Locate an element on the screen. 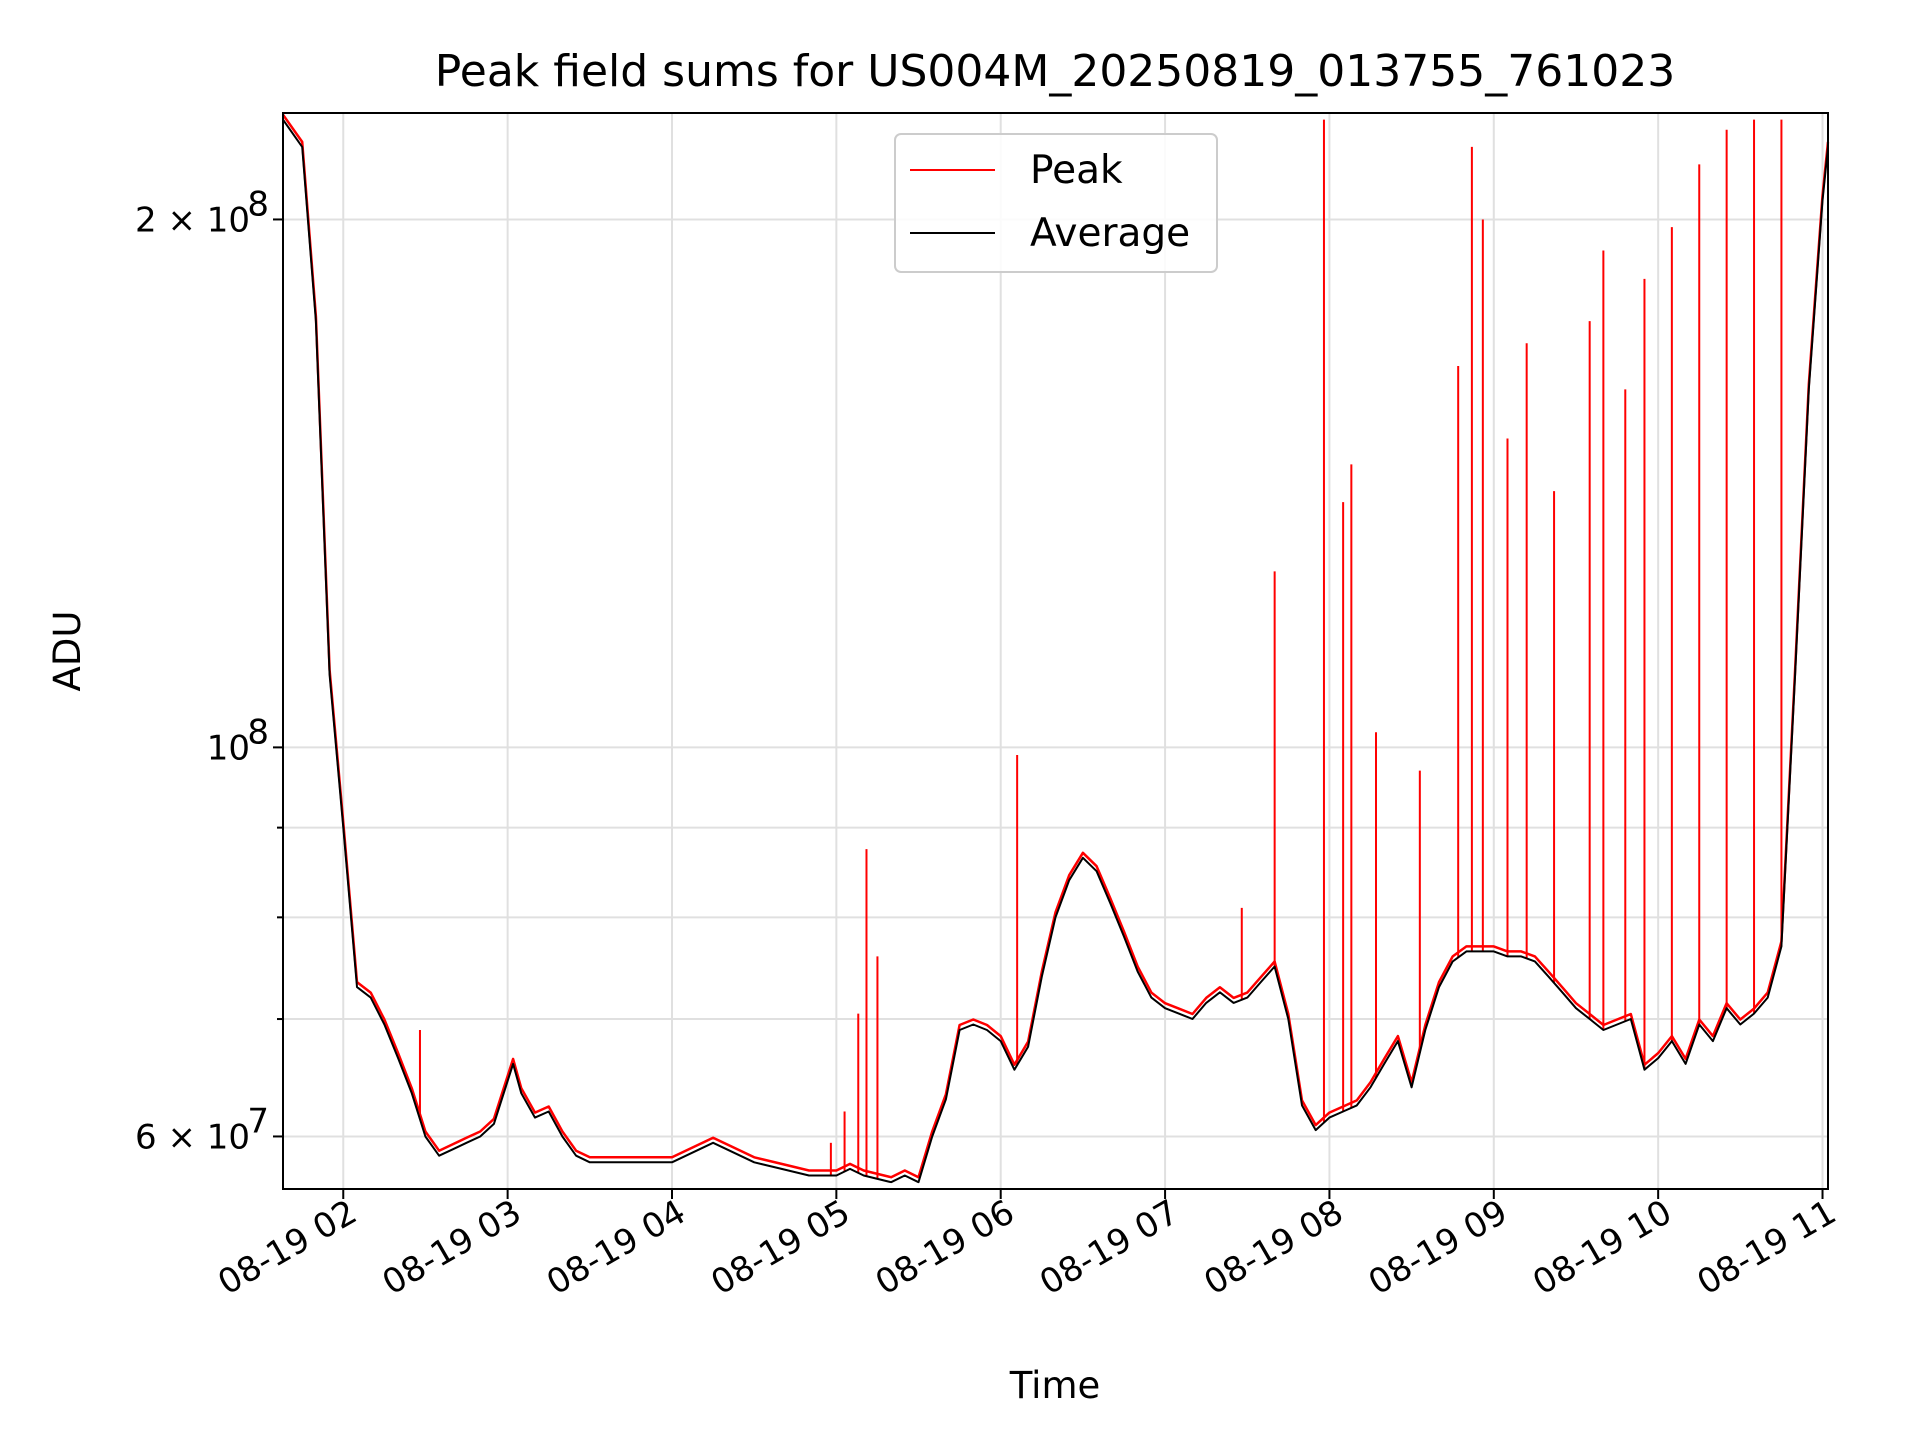 The height and width of the screenshot is (1440, 1920). x-tick-label: 08-19 07 is located at coordinates (1109, 1247).